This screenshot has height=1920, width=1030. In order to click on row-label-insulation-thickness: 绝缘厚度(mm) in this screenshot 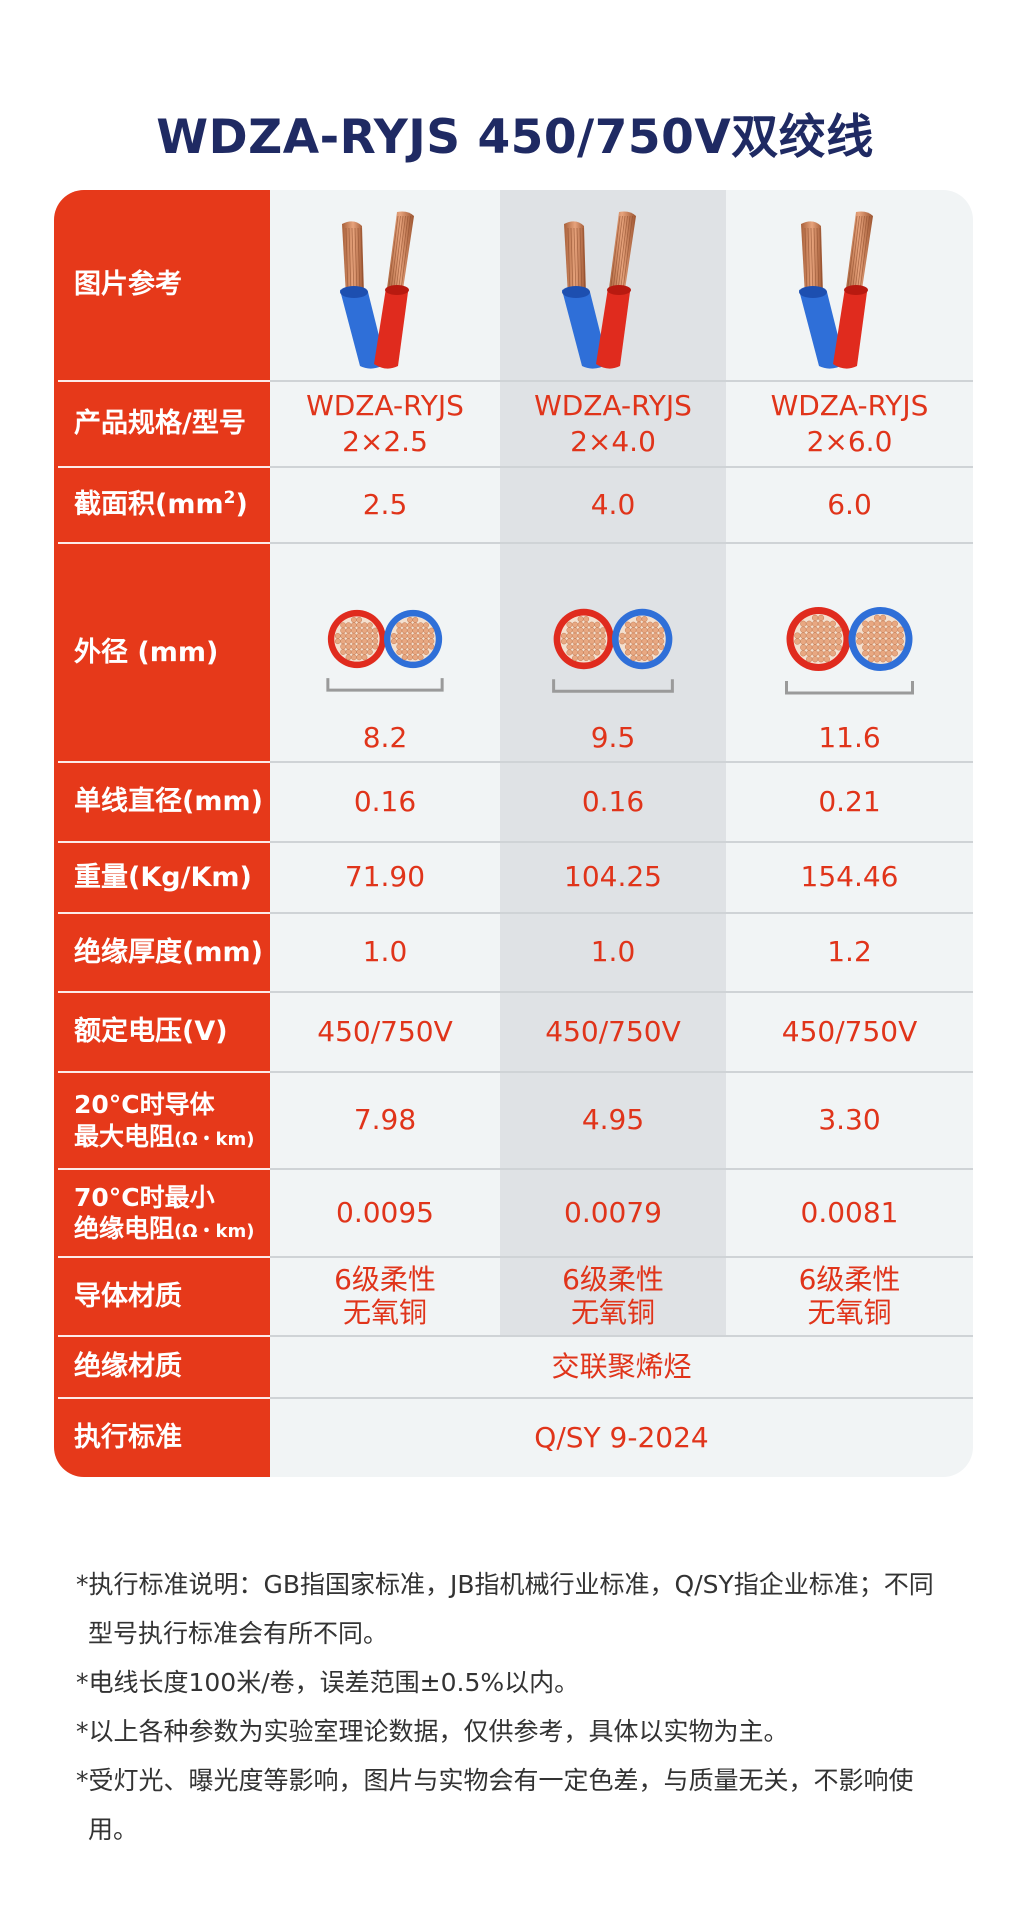, I will do `click(168, 952)`.